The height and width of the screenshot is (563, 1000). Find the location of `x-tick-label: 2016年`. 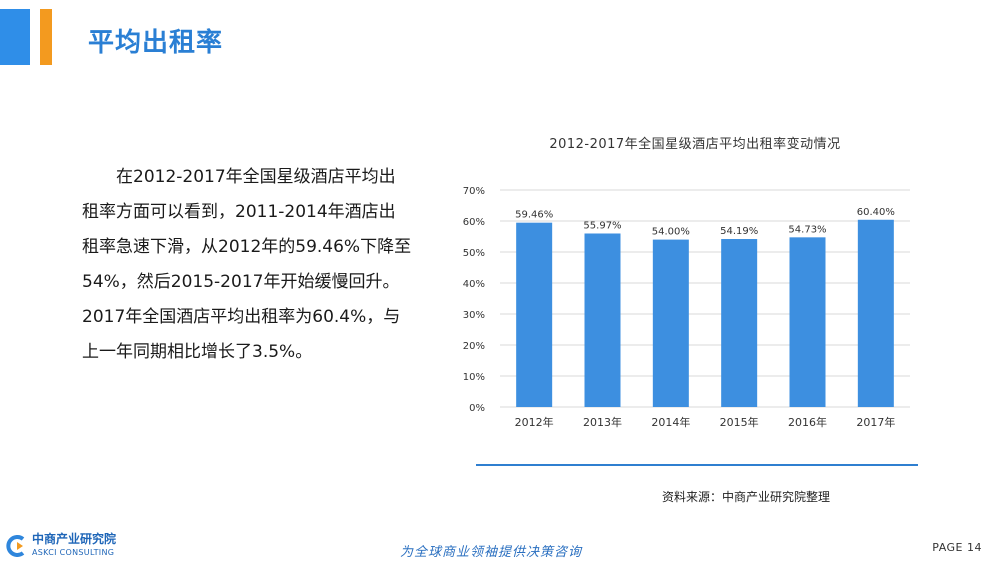

x-tick-label: 2016年 is located at coordinates (807, 422).